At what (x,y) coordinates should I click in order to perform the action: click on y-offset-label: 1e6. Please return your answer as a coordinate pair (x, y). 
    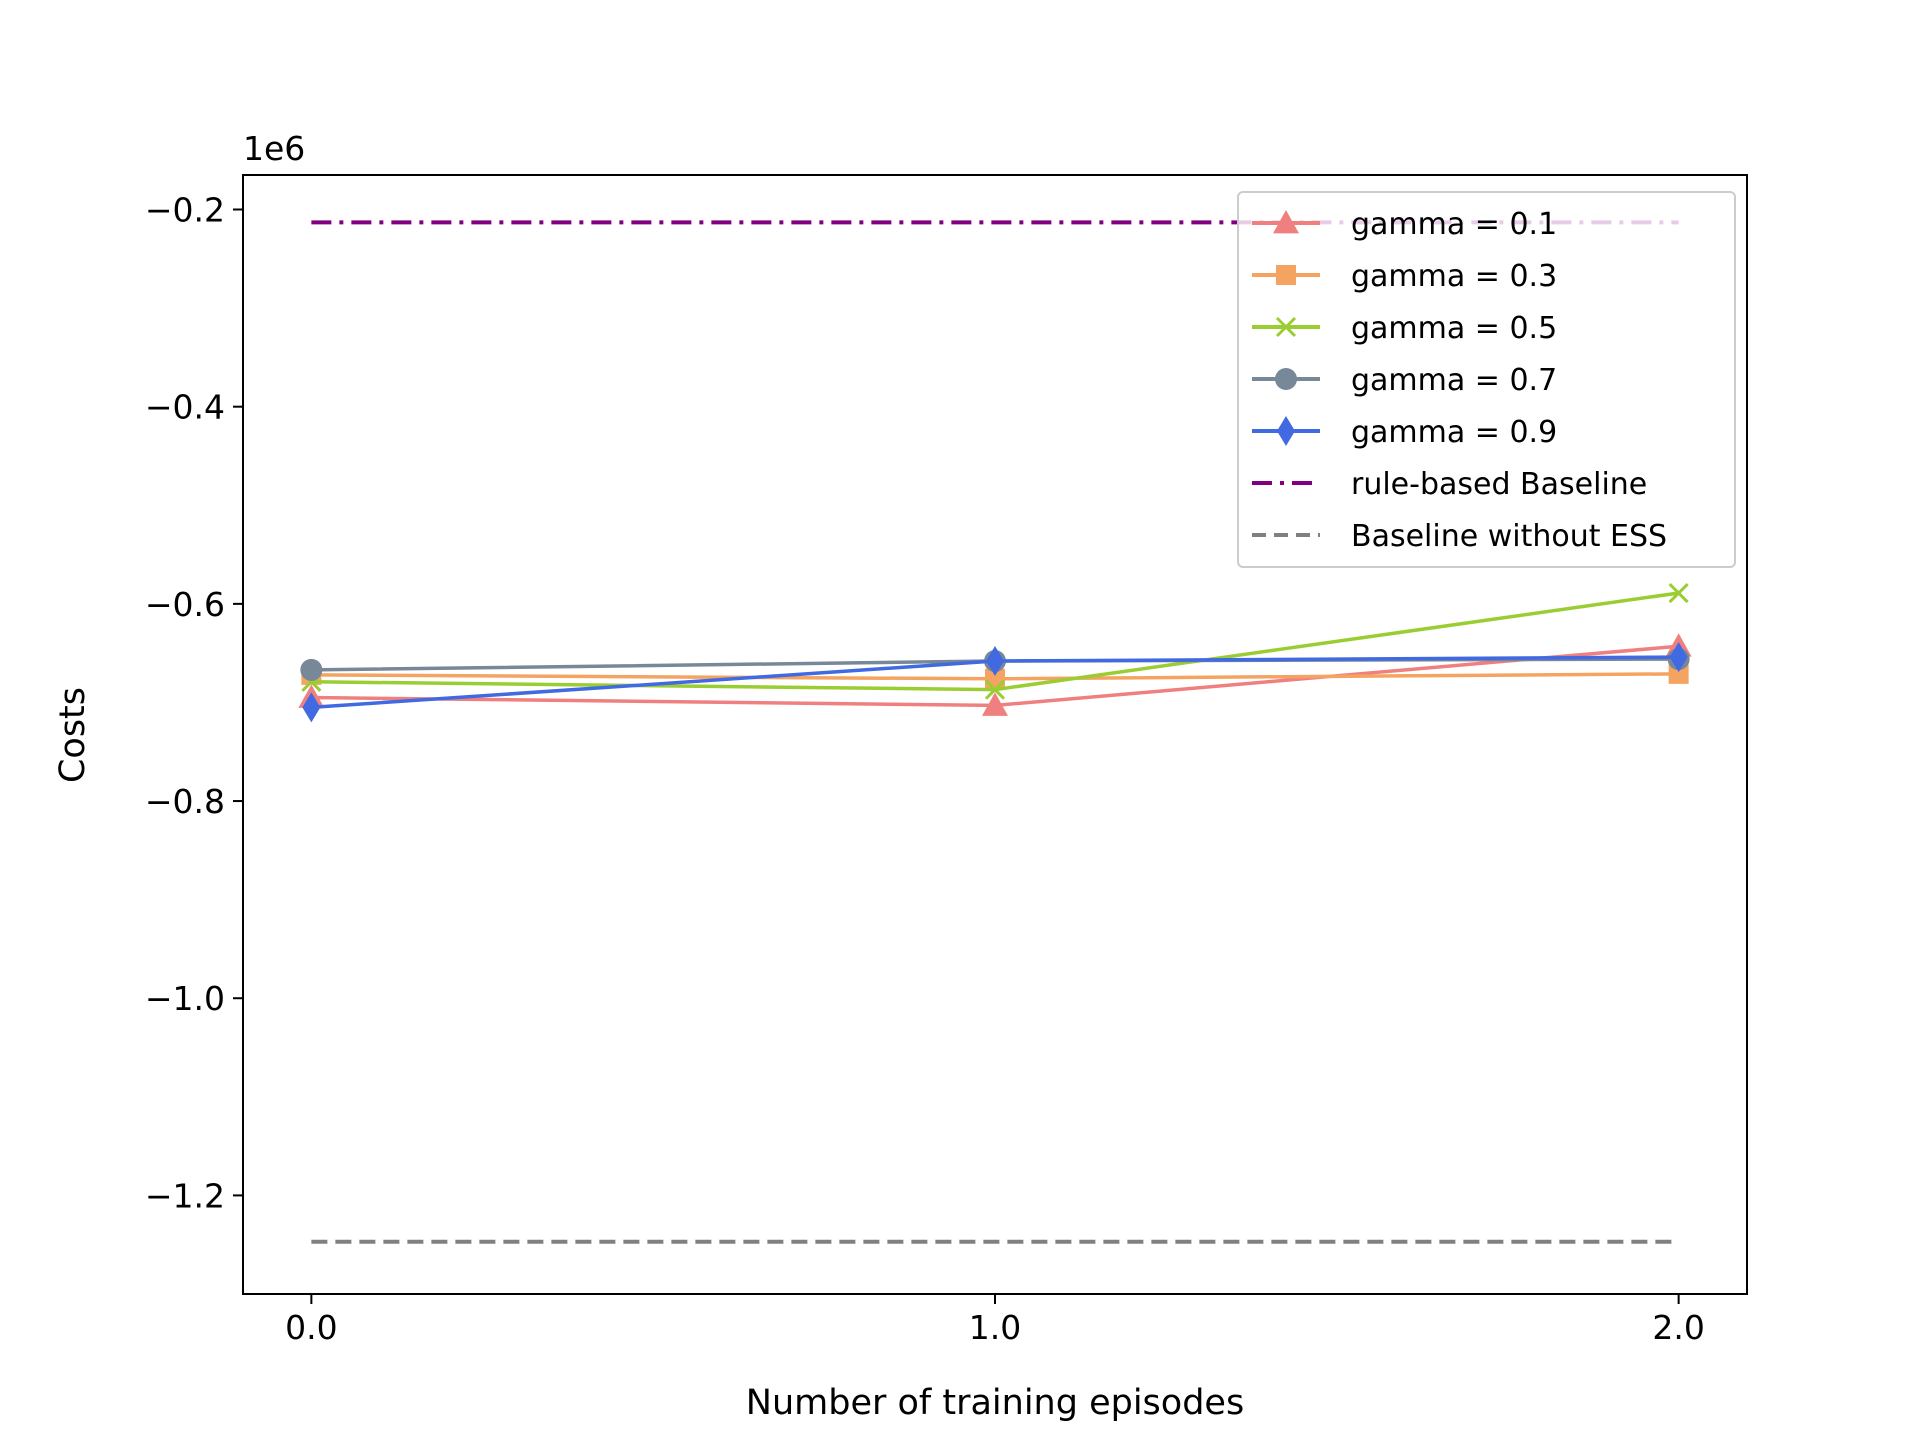
    Looking at the image, I should click on (274, 148).